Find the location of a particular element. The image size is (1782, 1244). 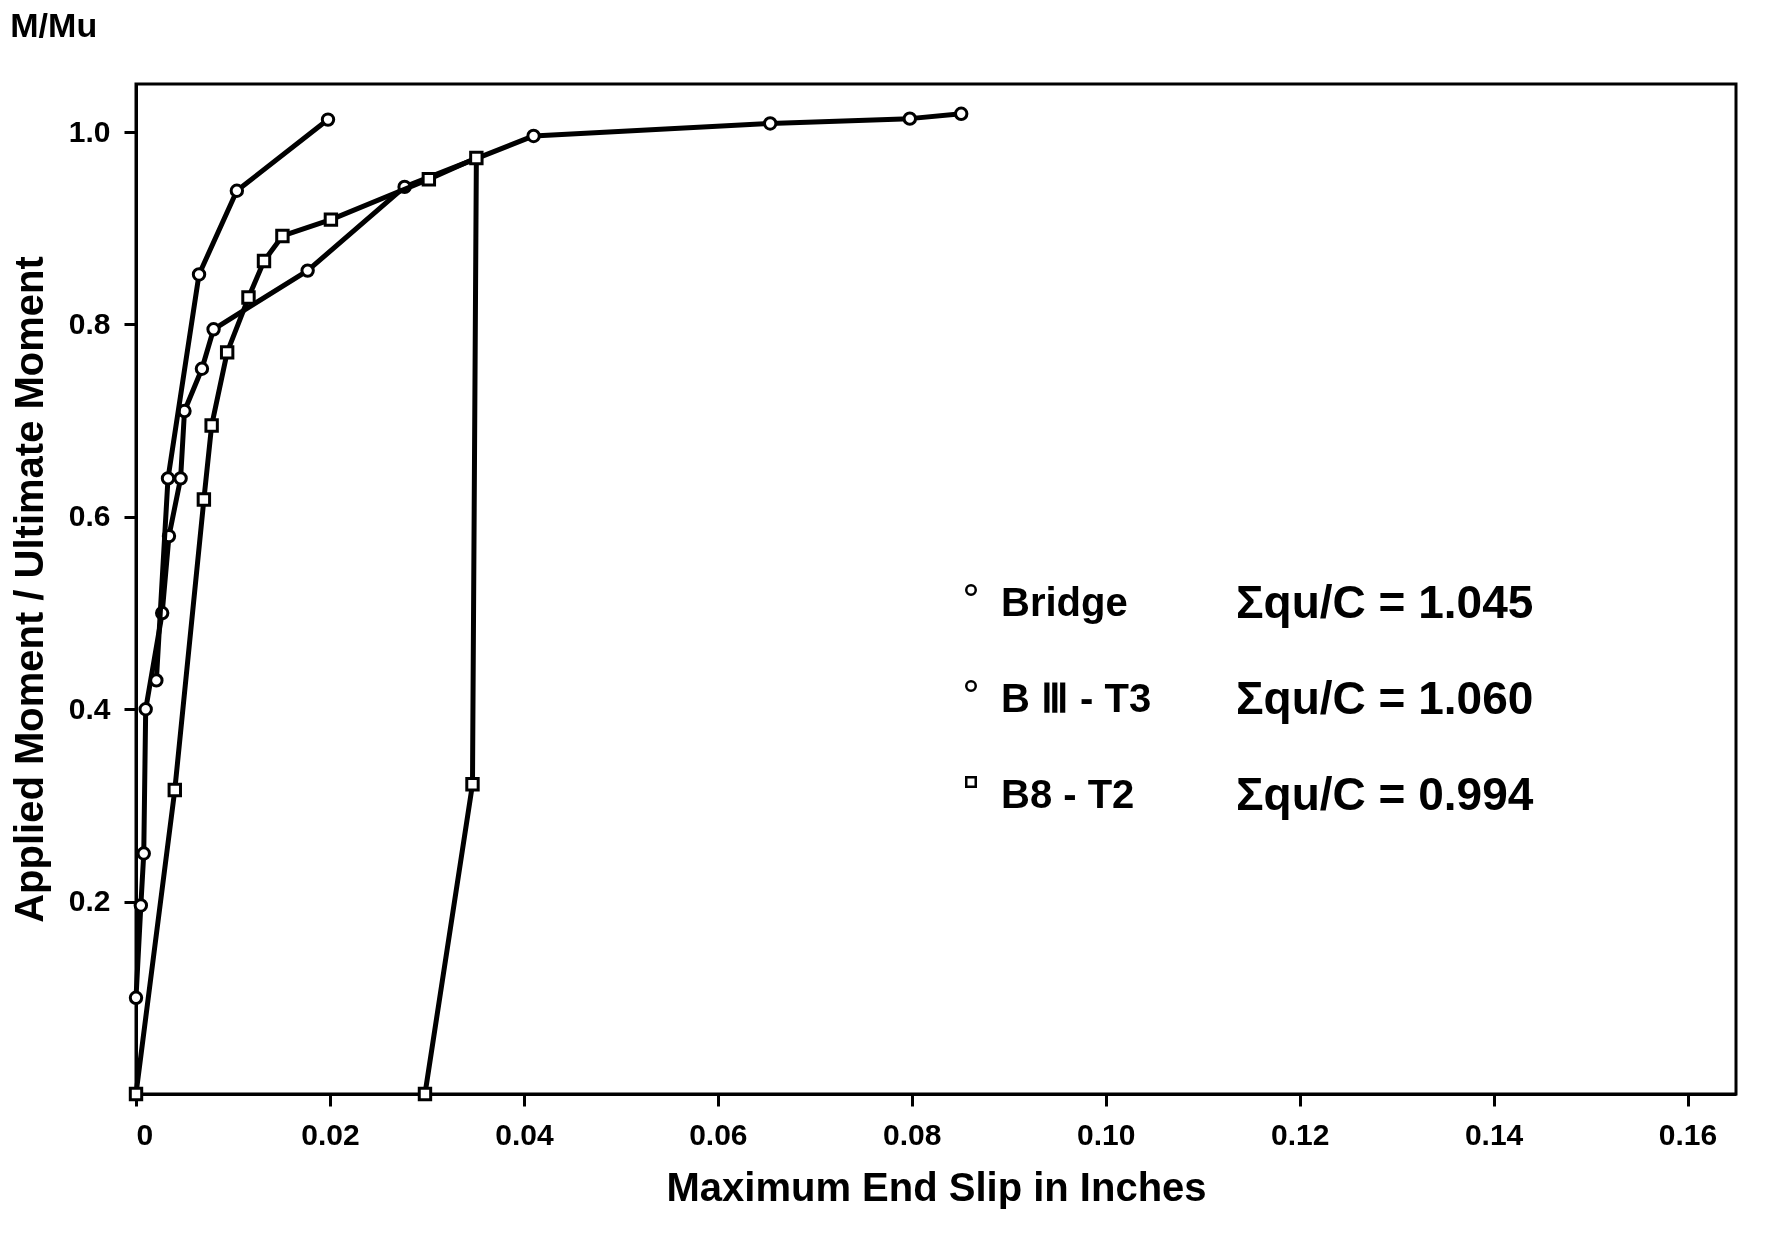

x-tick-label: 0.16 is located at coordinates (1688, 1134).